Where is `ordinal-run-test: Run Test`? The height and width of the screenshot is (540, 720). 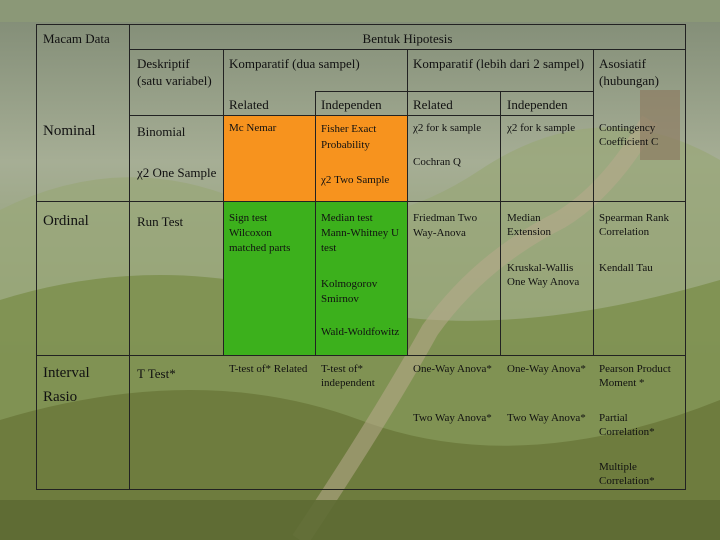 ordinal-run-test: Run Test is located at coordinates (160, 221).